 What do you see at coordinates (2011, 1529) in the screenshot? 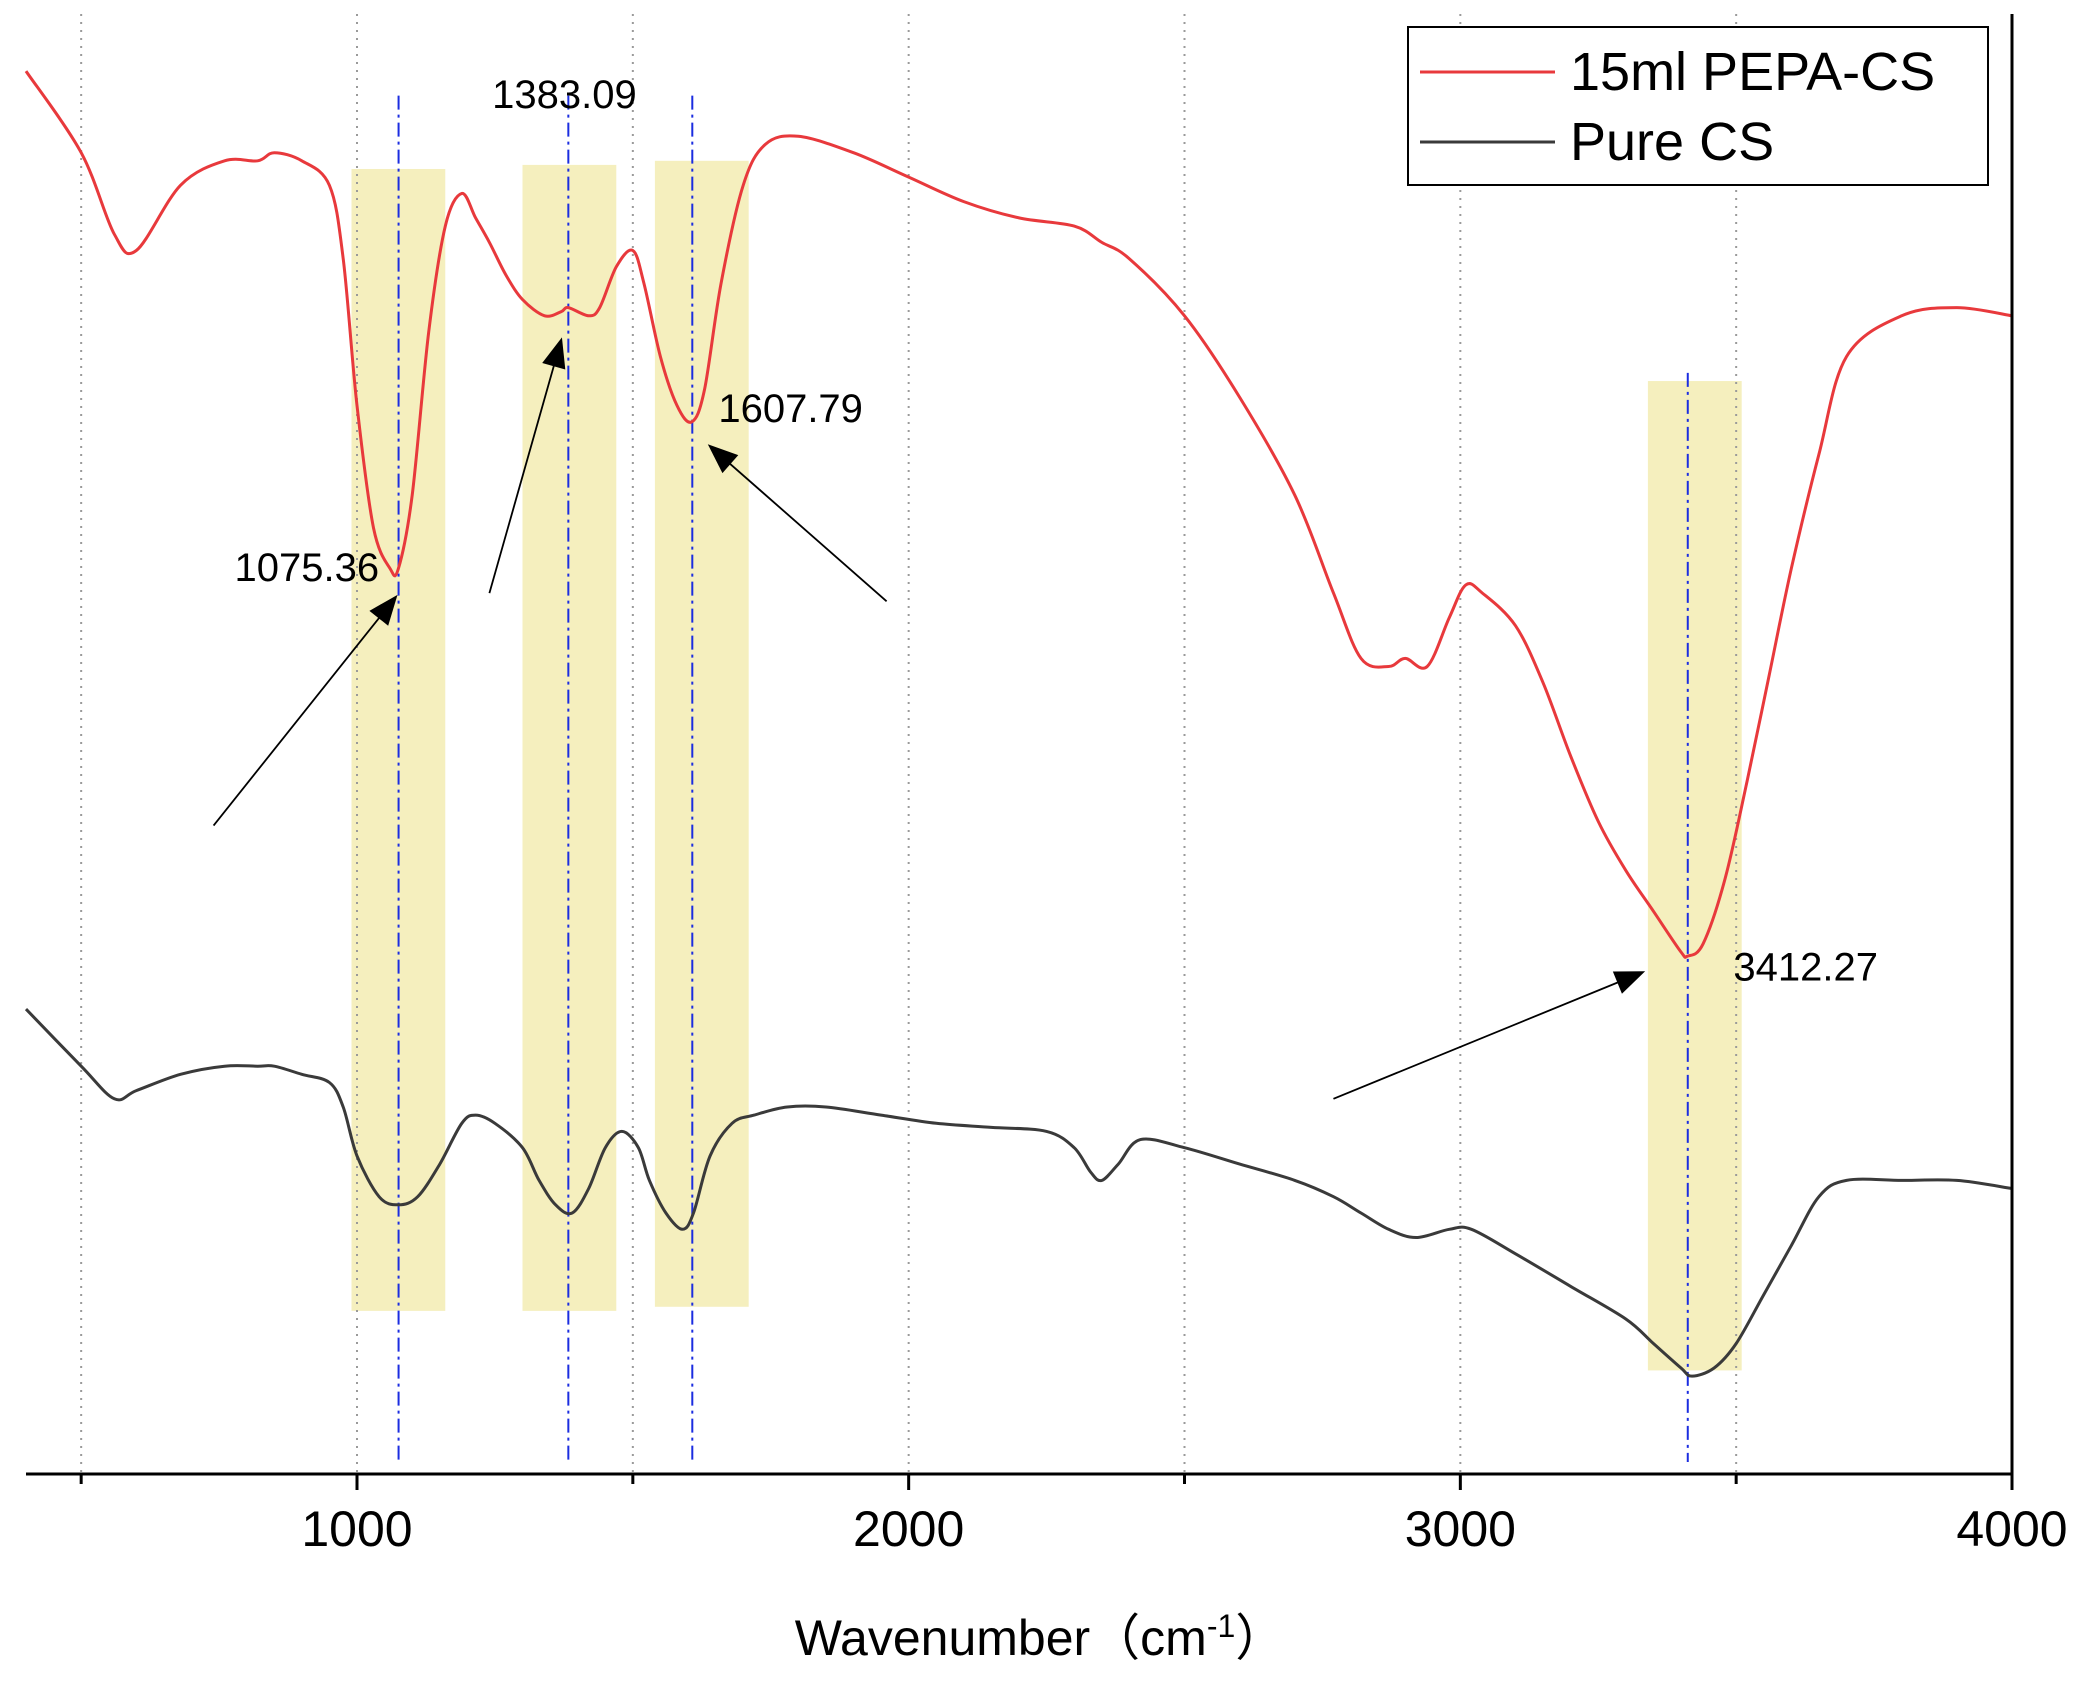
I see `x-tick-label: 4000` at bounding box center [2011, 1529].